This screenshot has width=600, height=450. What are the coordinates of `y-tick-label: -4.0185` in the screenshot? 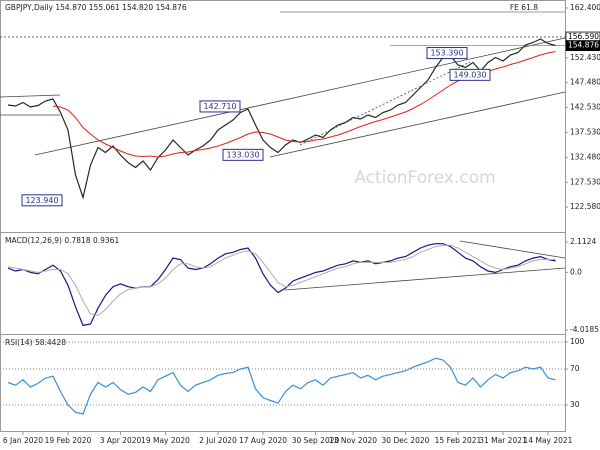 It's located at (584, 329).